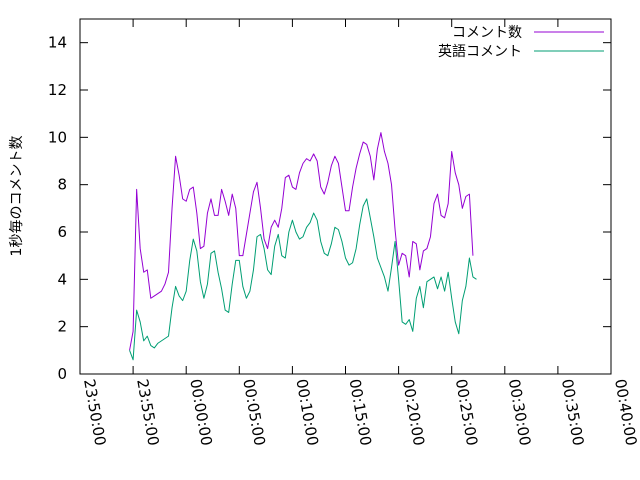  Describe the element at coordinates (306, 412) in the screenshot. I see `x-tick-label: 00:10:00` at that location.